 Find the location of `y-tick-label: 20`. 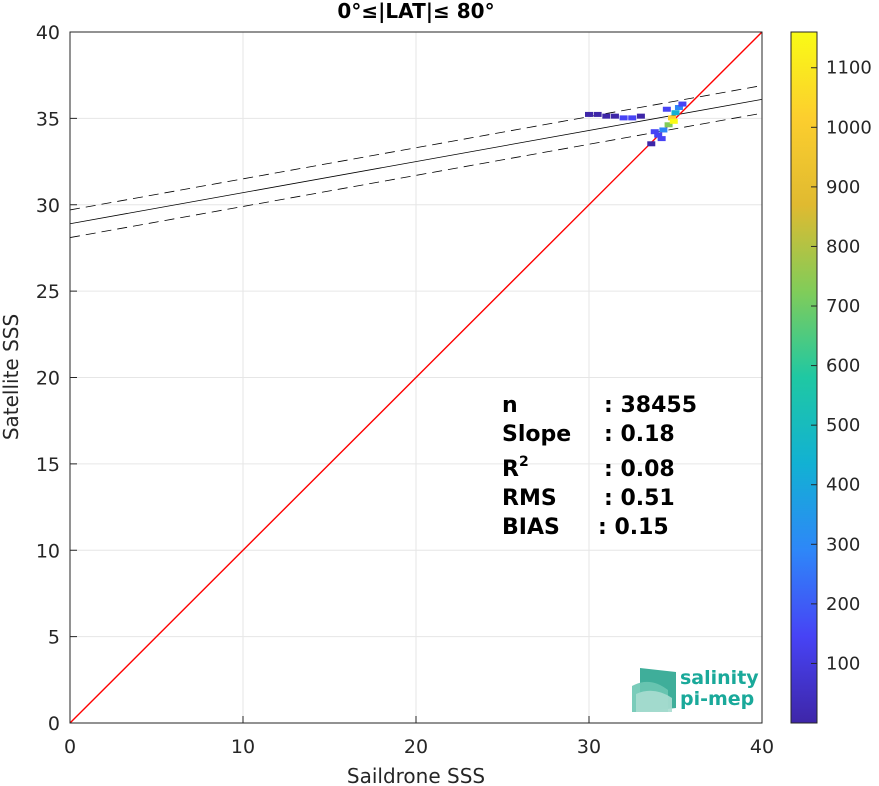

y-tick-label: 20 is located at coordinates (48, 379).